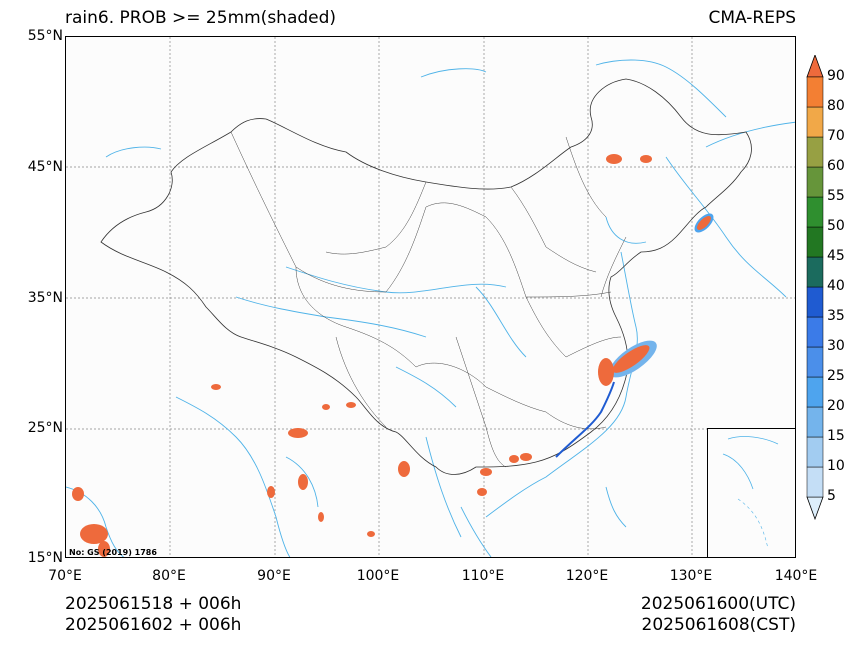 The image size is (860, 647). Describe the element at coordinates (45, 36) in the screenshot. I see `lat-label-55: 55°N` at that location.